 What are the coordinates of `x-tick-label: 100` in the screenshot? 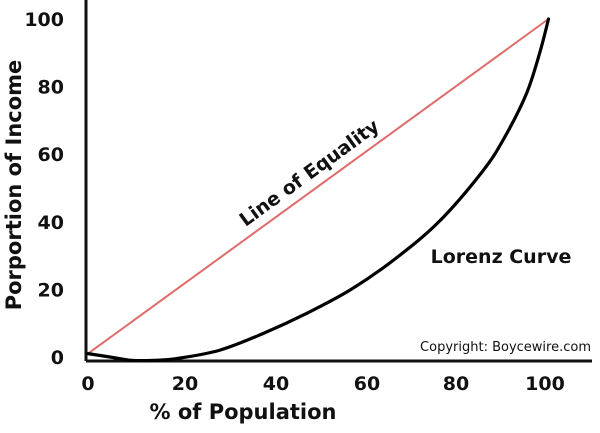 It's located at (545, 384).